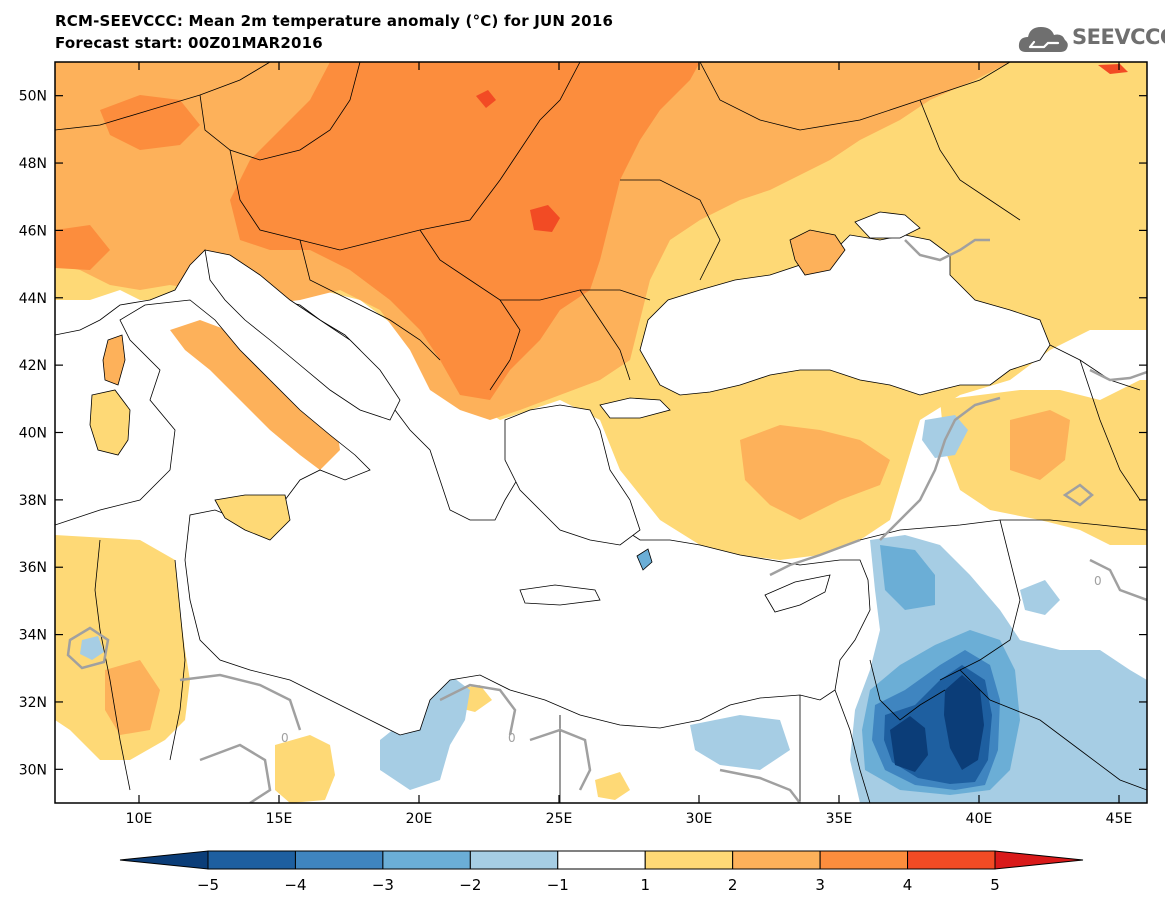 The width and height of the screenshot is (1165, 907). Describe the element at coordinates (612, 786) in the screenshot. I see `anomaly-plus1-patch-egypt` at that location.